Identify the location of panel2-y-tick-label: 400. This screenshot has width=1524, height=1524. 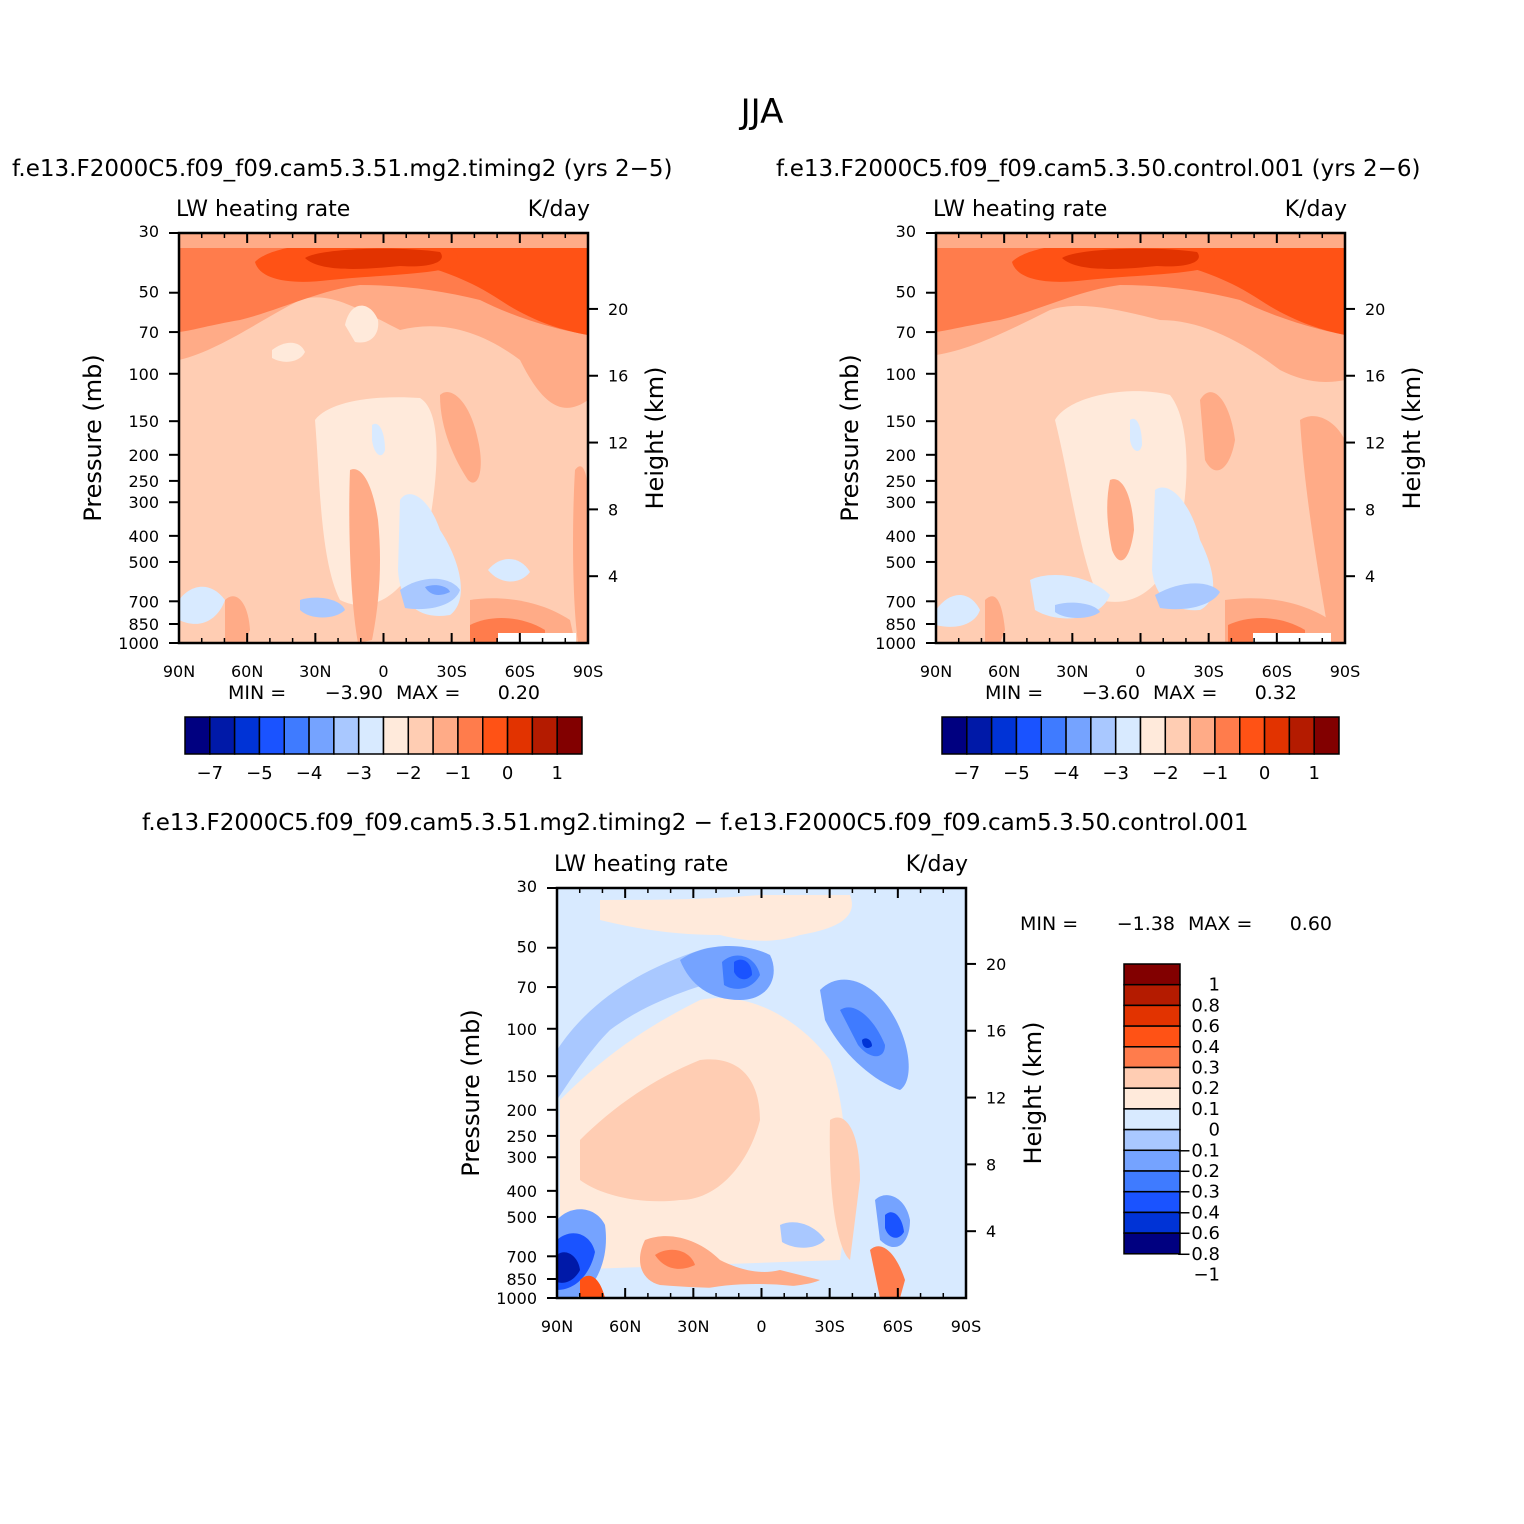
(900, 536).